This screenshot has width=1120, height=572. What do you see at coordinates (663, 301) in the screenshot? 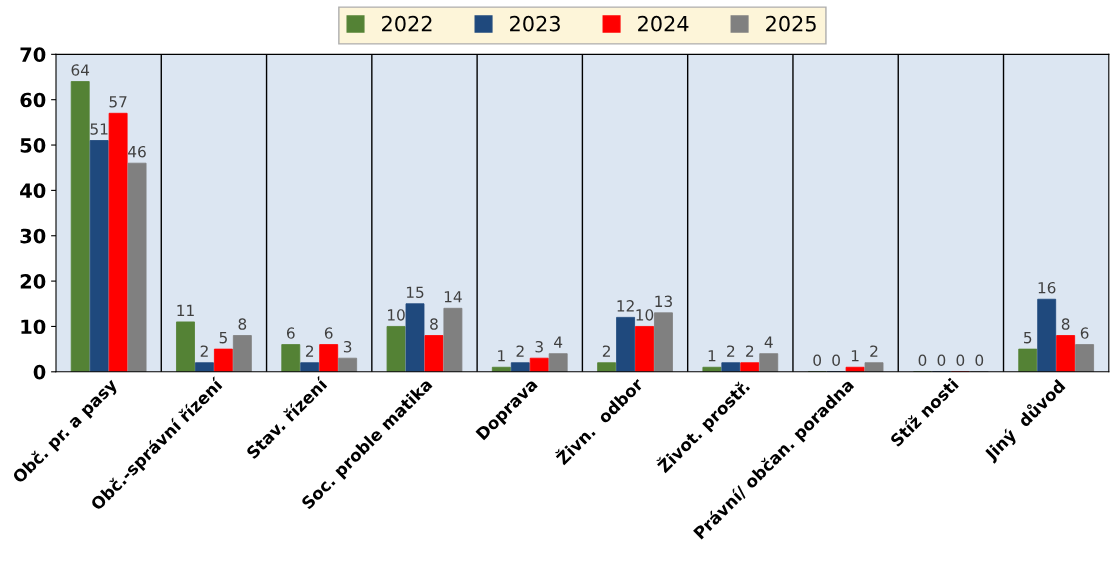
I see `data-label: 13` at bounding box center [663, 301].